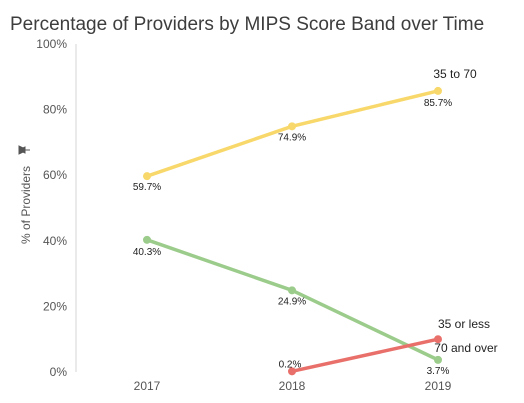 This screenshot has width=524, height=403. What do you see at coordinates (26, 205) in the screenshot?
I see `y-axis-label: % of Providers` at bounding box center [26, 205].